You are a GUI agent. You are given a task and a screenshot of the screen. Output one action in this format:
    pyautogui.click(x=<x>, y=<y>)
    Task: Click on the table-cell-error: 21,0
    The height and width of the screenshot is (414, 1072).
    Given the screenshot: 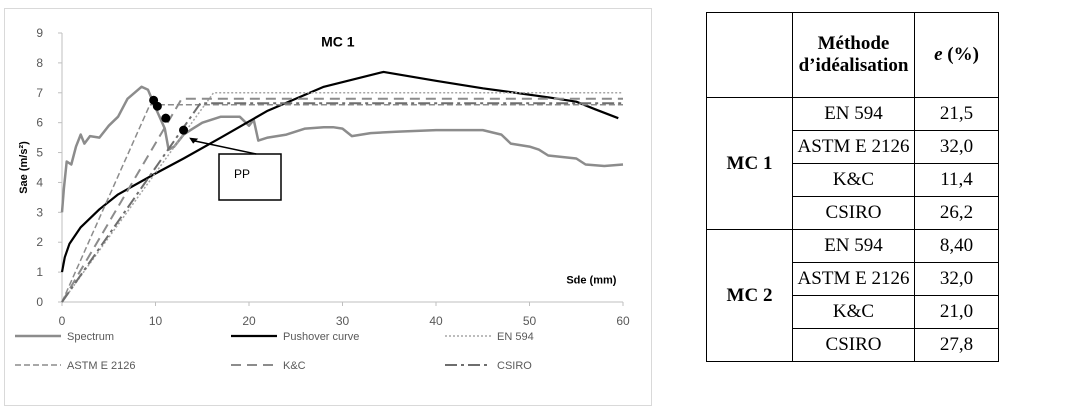 What is the action you would take?
    pyautogui.click(x=956, y=312)
    